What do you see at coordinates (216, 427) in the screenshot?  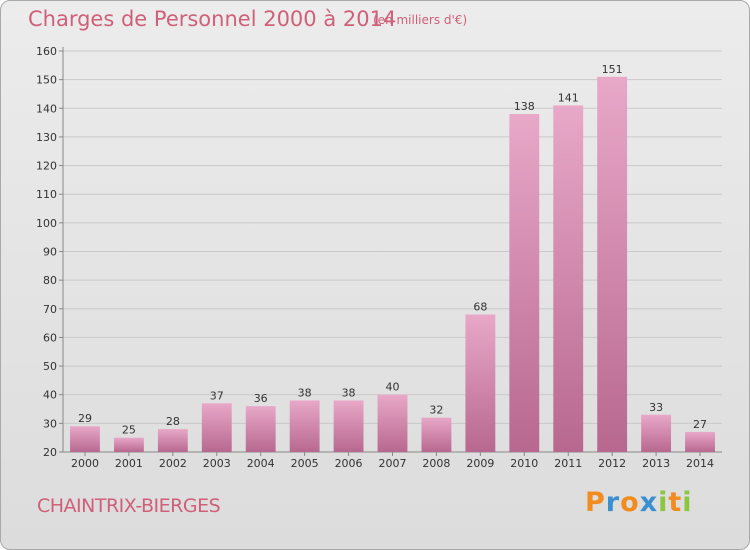 I see `bar-2003` at bounding box center [216, 427].